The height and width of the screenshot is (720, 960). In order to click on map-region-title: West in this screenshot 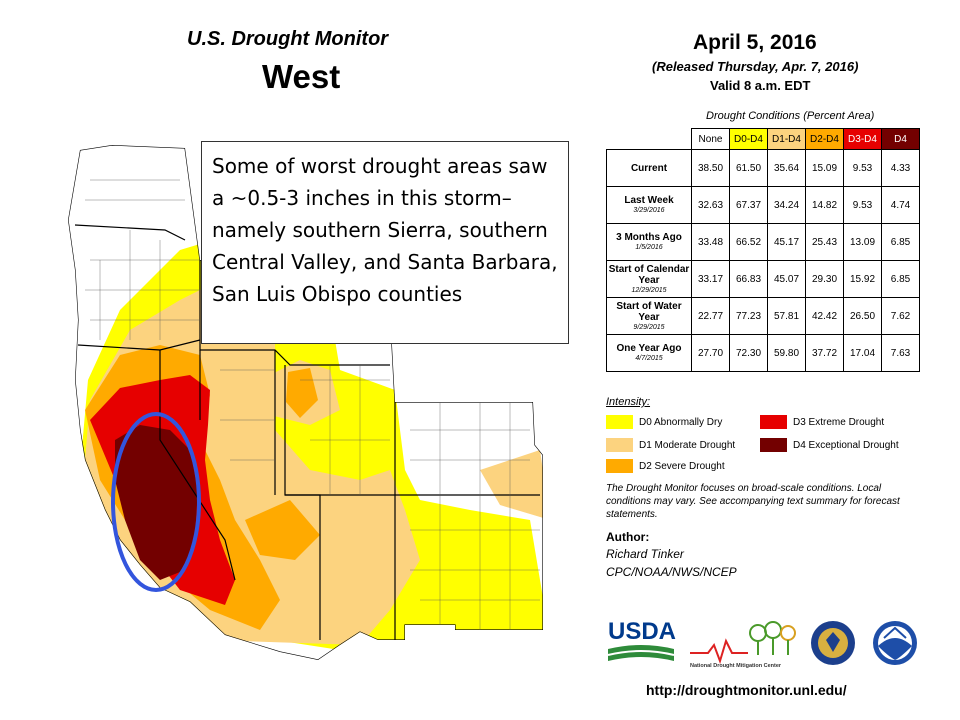, I will do `click(301, 76)`.